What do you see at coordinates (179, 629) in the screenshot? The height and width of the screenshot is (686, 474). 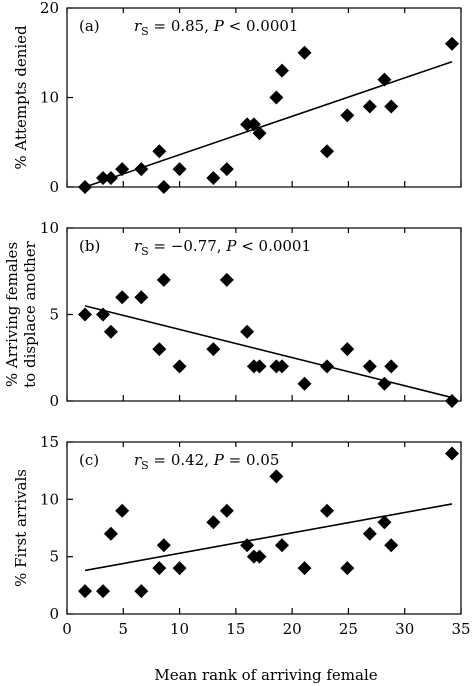 I see `x-tick-label: 10` at bounding box center [179, 629].